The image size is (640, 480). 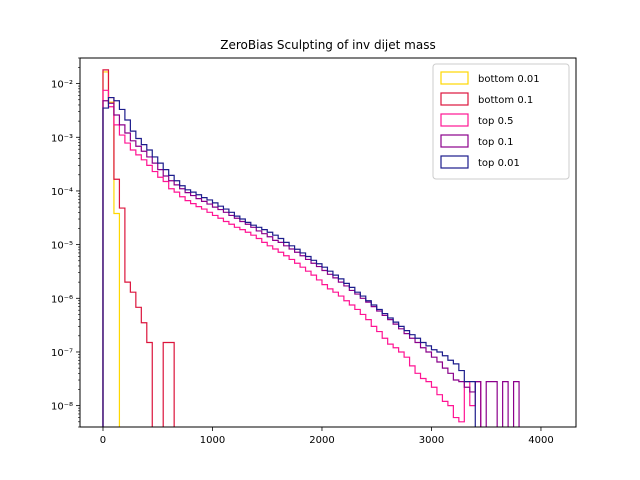 What do you see at coordinates (495, 142) in the screenshot?
I see `legend-label: top 0.1` at bounding box center [495, 142].